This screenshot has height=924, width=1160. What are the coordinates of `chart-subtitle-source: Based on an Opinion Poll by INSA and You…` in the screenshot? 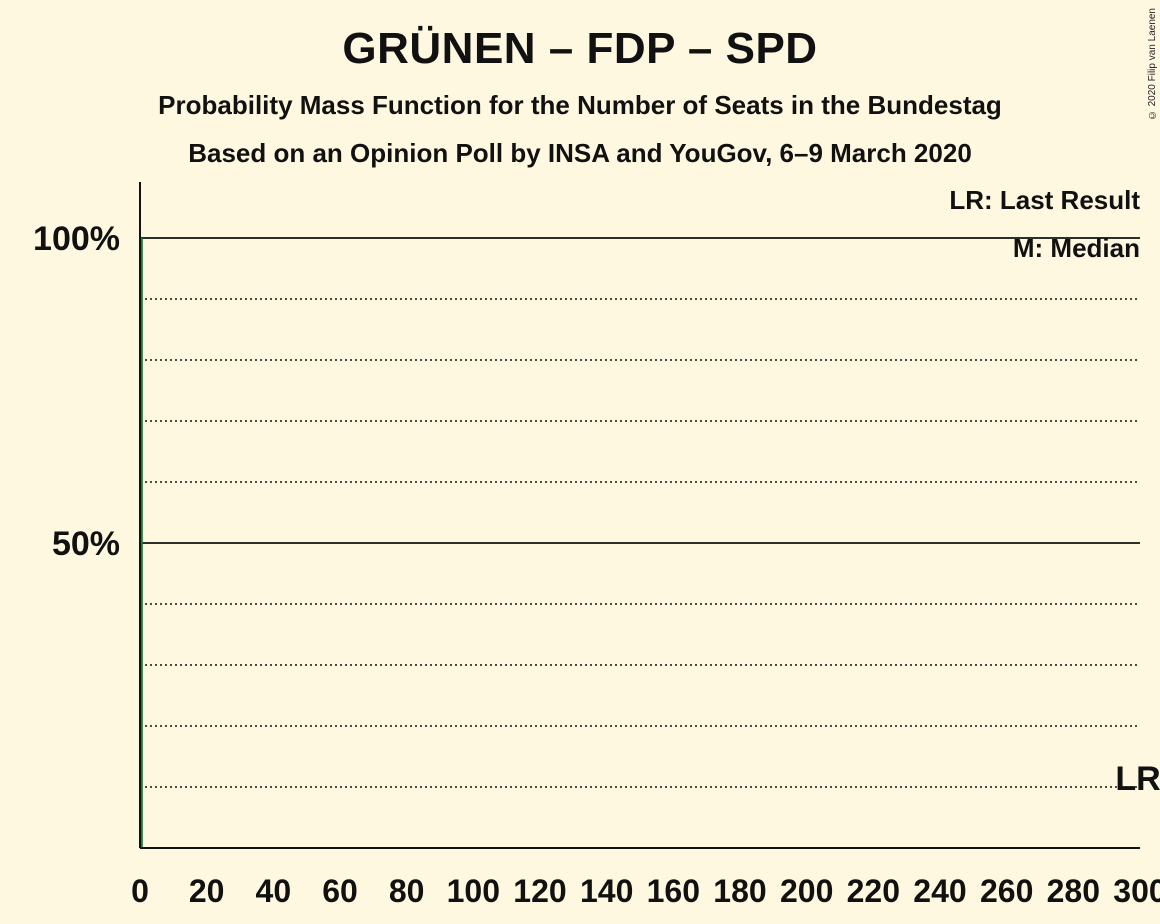 It's located at (580, 153).